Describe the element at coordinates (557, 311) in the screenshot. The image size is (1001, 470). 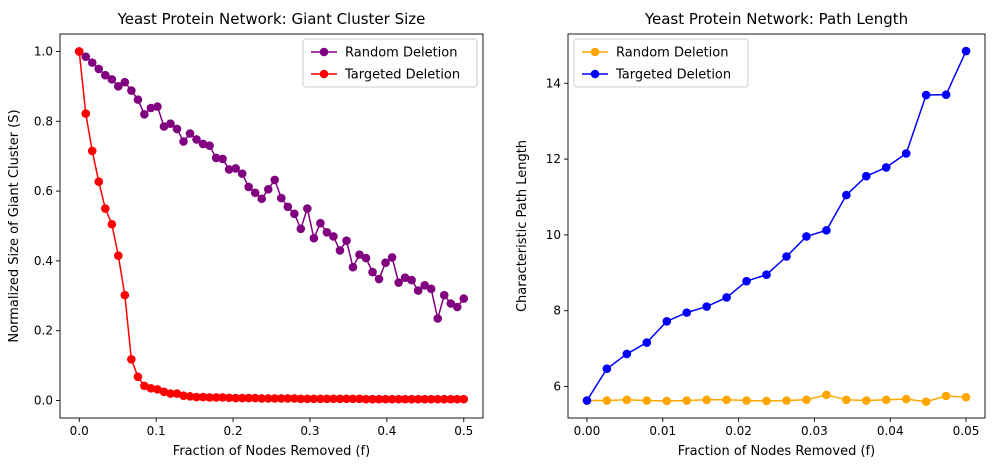
I see `y-tick-label: 8` at that location.